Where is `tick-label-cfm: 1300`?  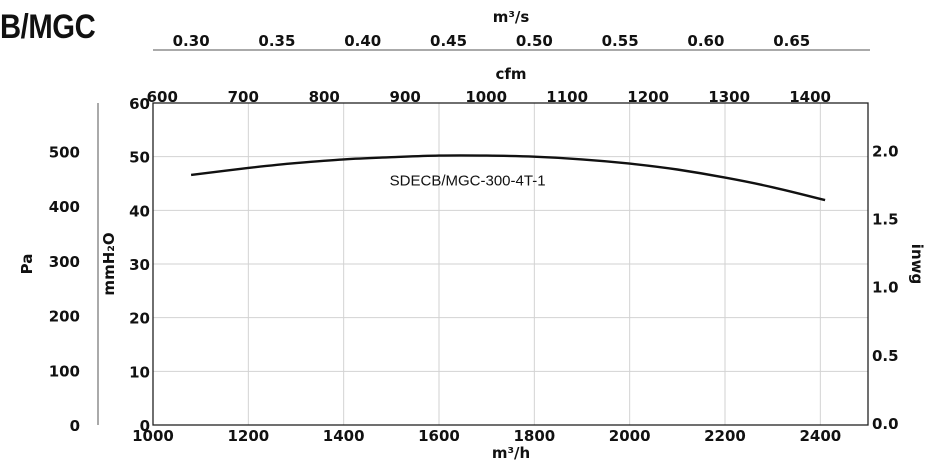 tick-label-cfm: 1300 is located at coordinates (729, 97).